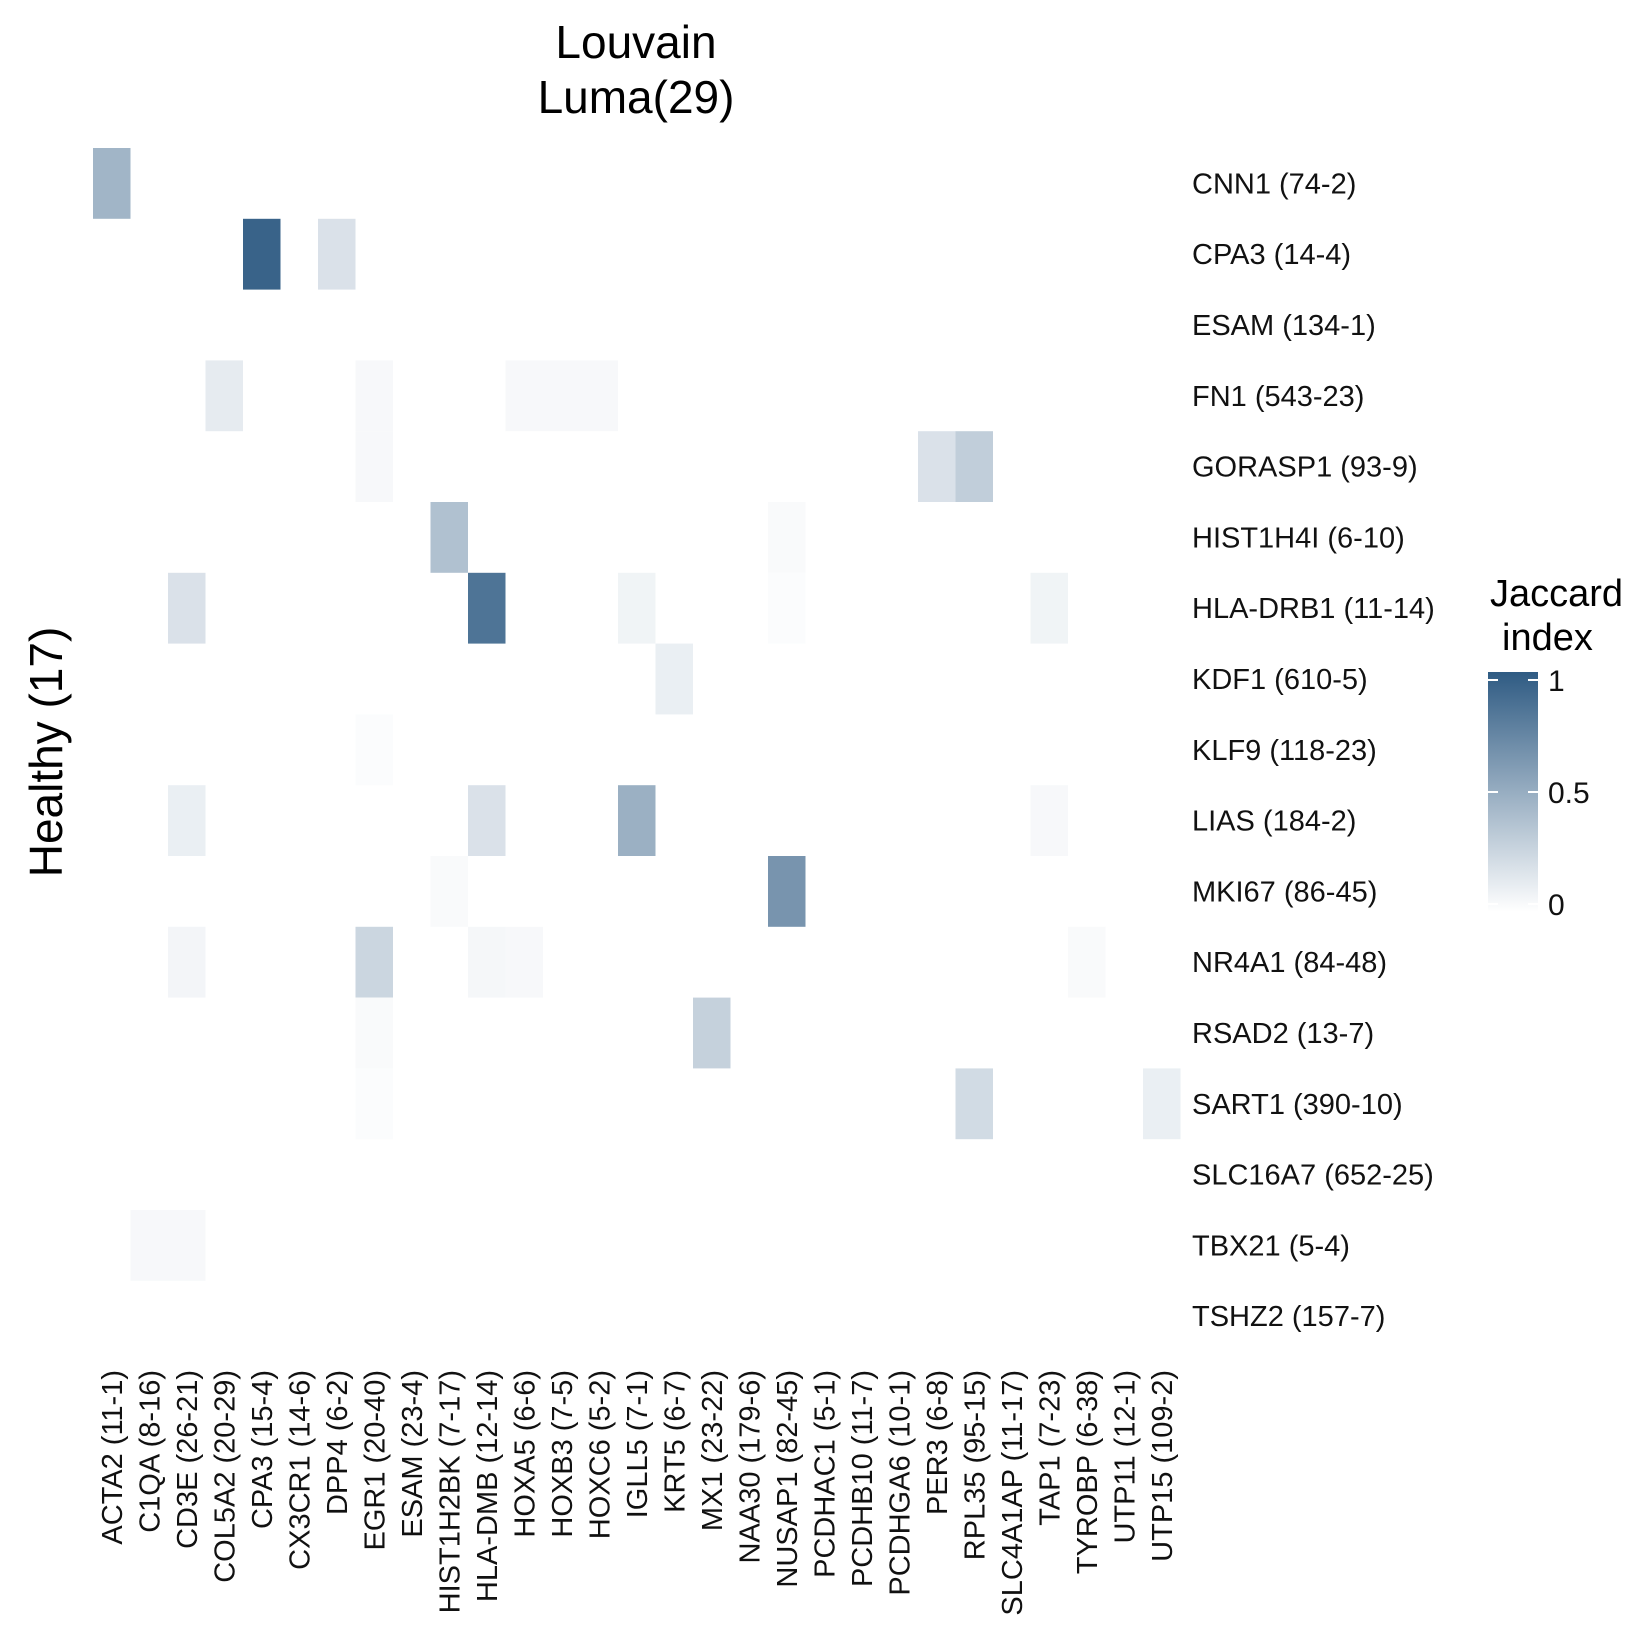  I want to click on column-label: TYROBP (6-38), so click(1088, 1472).